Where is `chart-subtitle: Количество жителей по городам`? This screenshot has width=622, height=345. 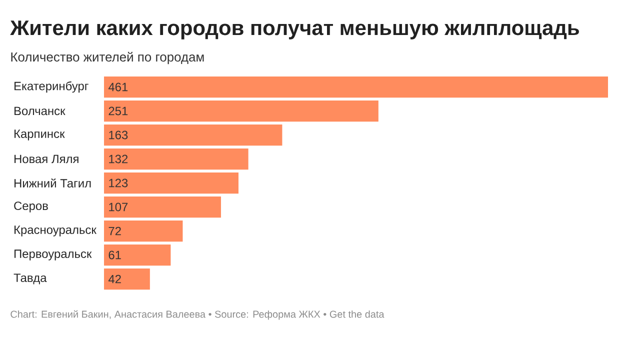
chart-subtitle: Количество жителей по городам is located at coordinates (107, 58).